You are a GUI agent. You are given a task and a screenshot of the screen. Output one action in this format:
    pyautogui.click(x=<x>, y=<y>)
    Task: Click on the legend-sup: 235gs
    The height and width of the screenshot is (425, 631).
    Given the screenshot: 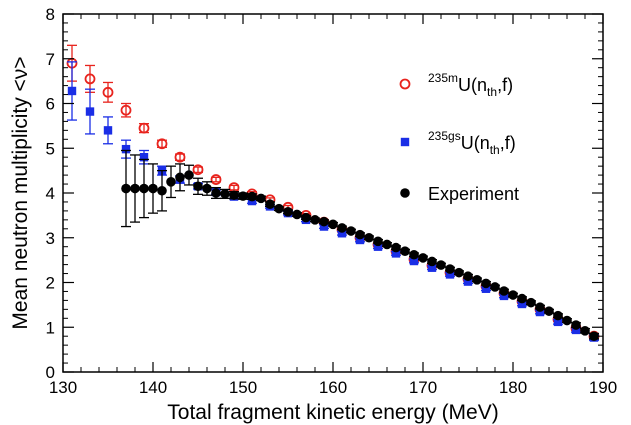 What is the action you would take?
    pyautogui.click(x=444, y=136)
    